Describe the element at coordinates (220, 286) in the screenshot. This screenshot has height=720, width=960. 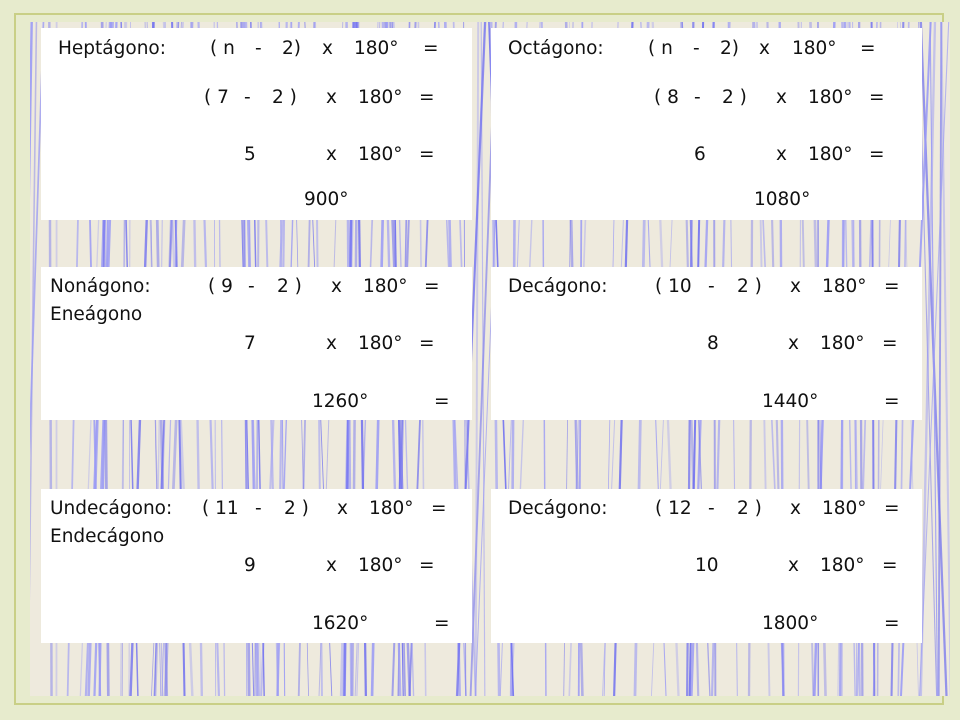
I see `formula-open: ( 9` at that location.